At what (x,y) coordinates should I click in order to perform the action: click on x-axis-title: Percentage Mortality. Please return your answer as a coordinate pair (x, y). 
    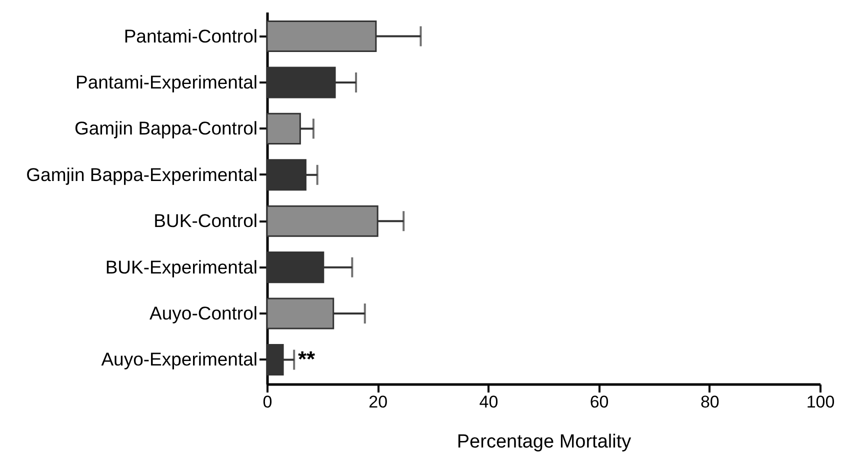
    Looking at the image, I should click on (544, 442).